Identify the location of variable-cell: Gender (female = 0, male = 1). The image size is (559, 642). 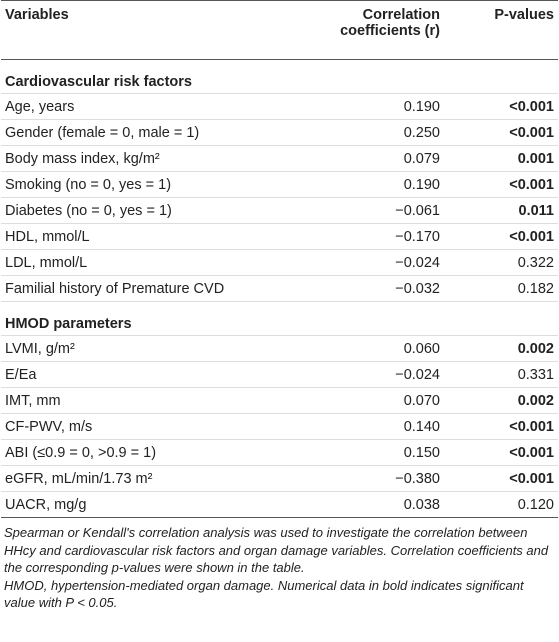
(153, 132).